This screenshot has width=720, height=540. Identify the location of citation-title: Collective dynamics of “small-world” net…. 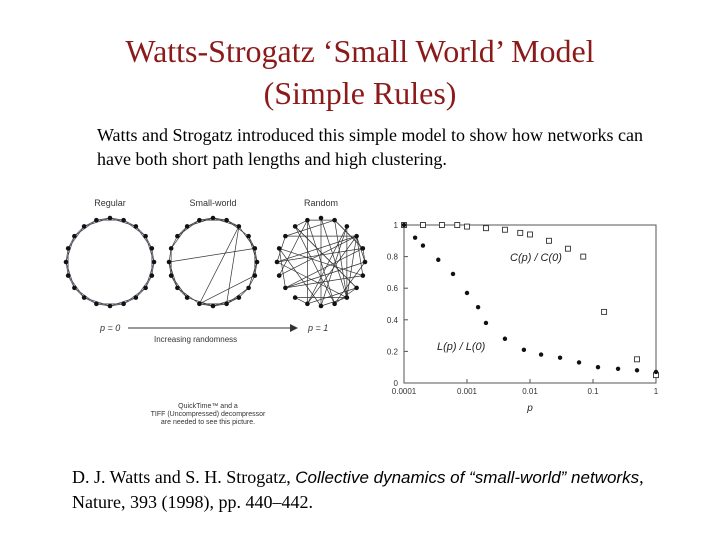
(467, 477).